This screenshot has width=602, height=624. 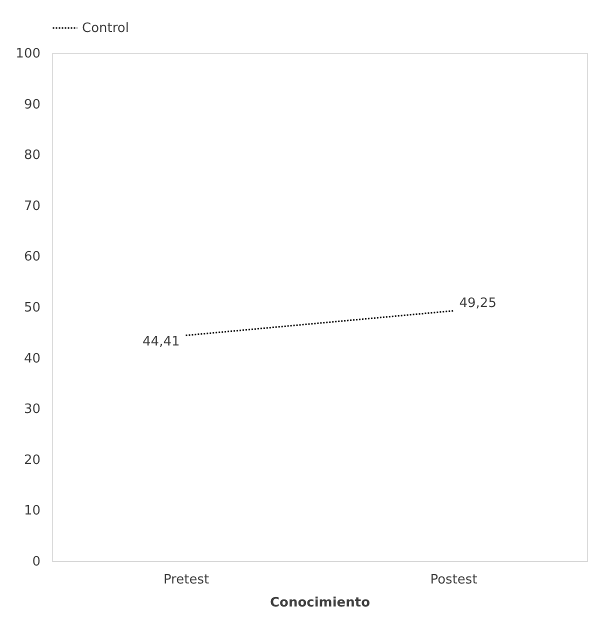 I want to click on x-axis-title: Conocimiento, so click(x=320, y=603).